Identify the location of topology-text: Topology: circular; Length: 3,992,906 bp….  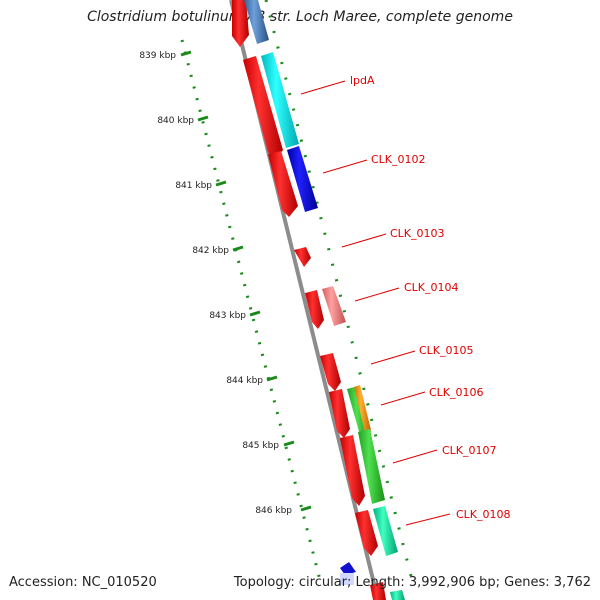
(412, 582).